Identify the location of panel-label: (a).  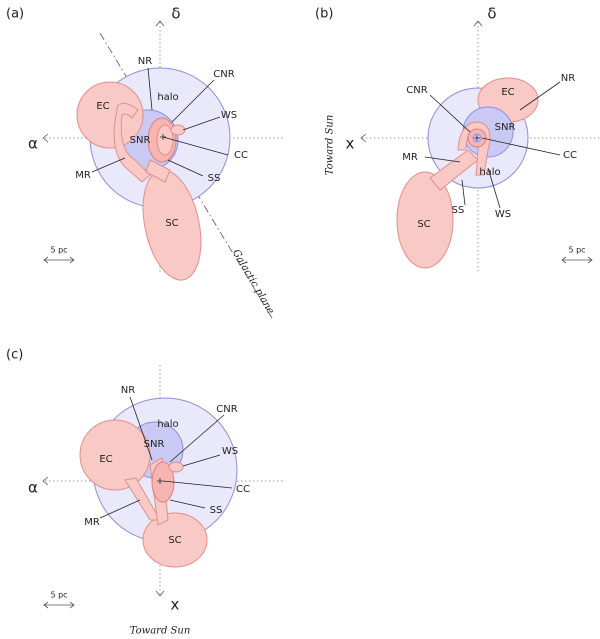
(15, 14).